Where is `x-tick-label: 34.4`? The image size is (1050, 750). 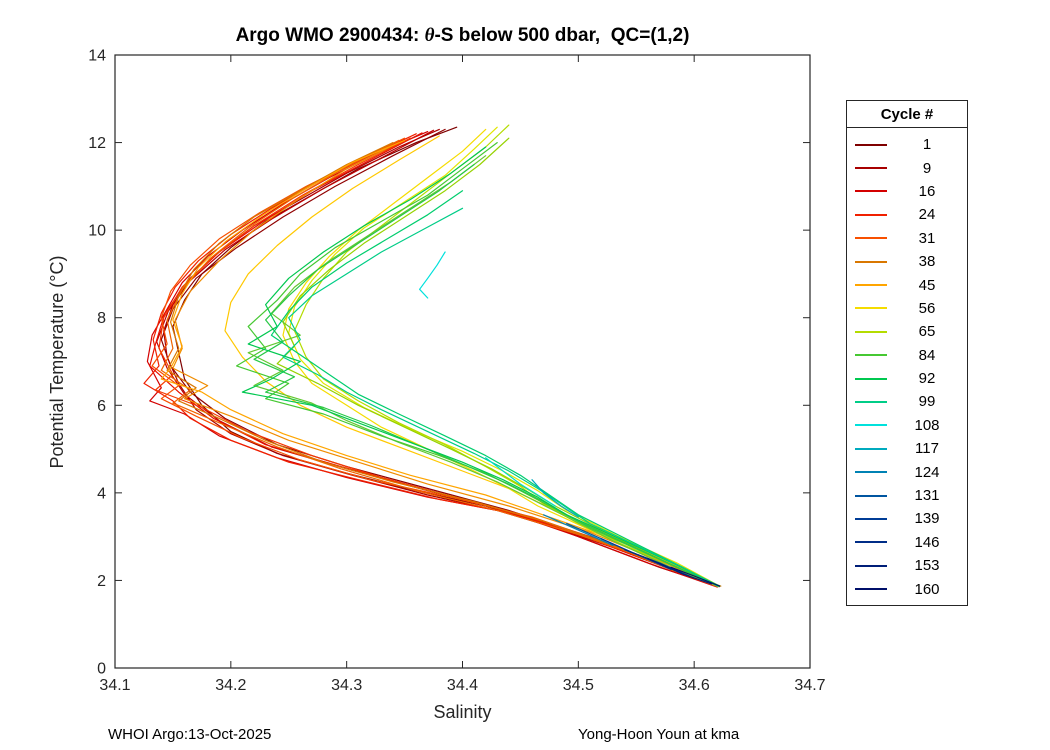 x-tick-label: 34.4 is located at coordinates (462, 685).